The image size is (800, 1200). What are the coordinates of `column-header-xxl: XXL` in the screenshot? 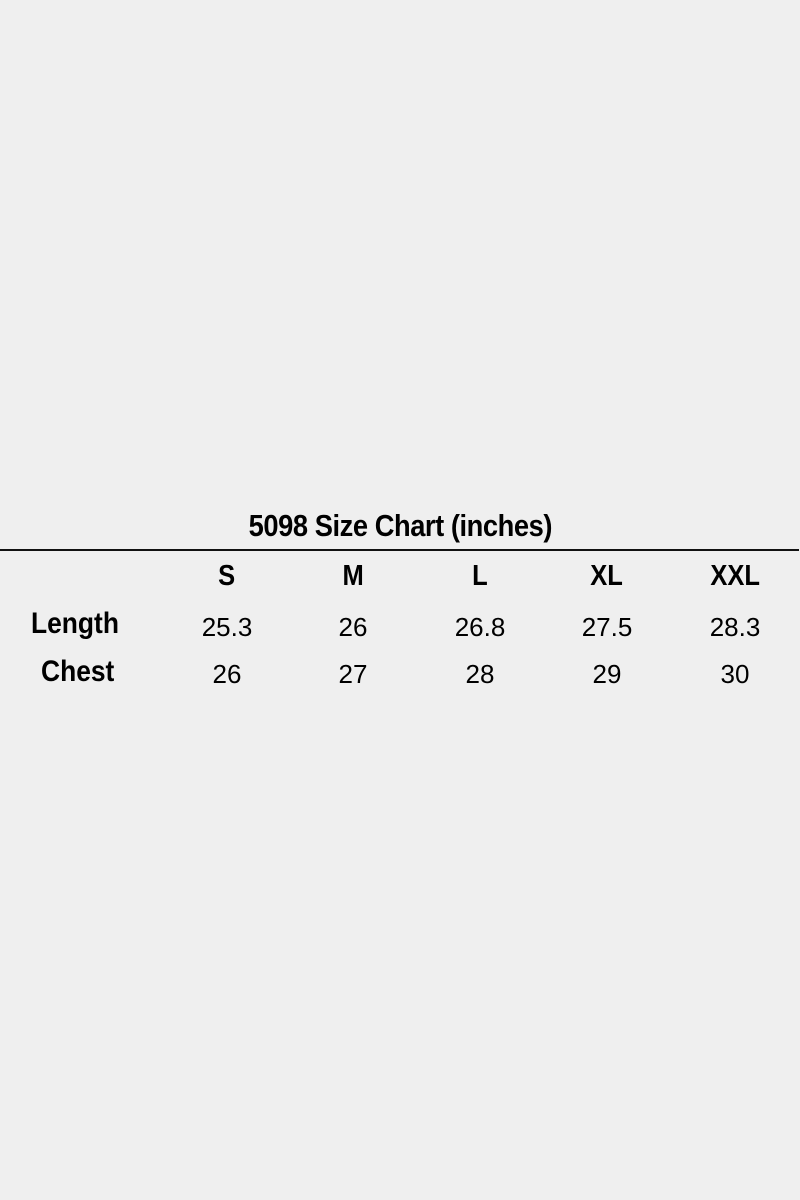 It's located at (735, 576).